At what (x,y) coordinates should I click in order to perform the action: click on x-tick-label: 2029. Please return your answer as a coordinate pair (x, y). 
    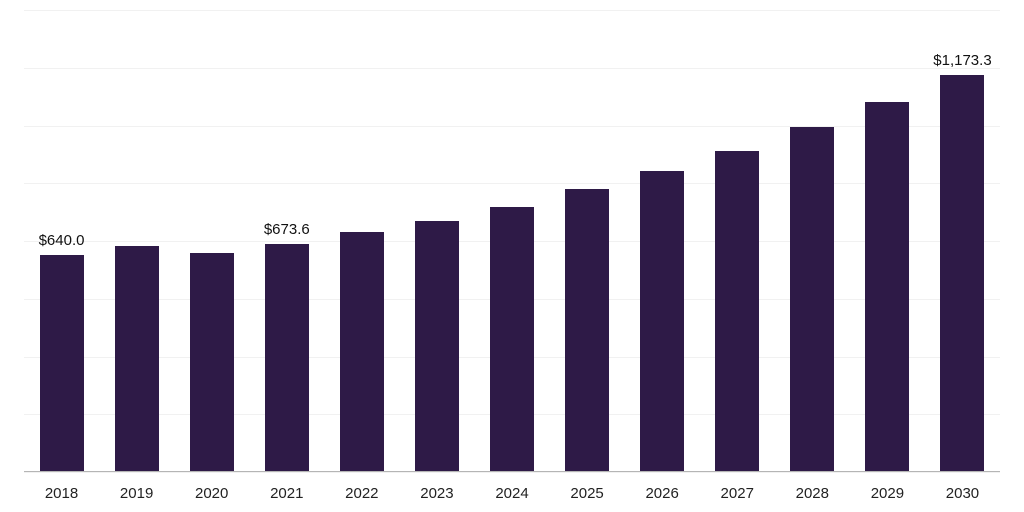
    Looking at the image, I should click on (887, 493).